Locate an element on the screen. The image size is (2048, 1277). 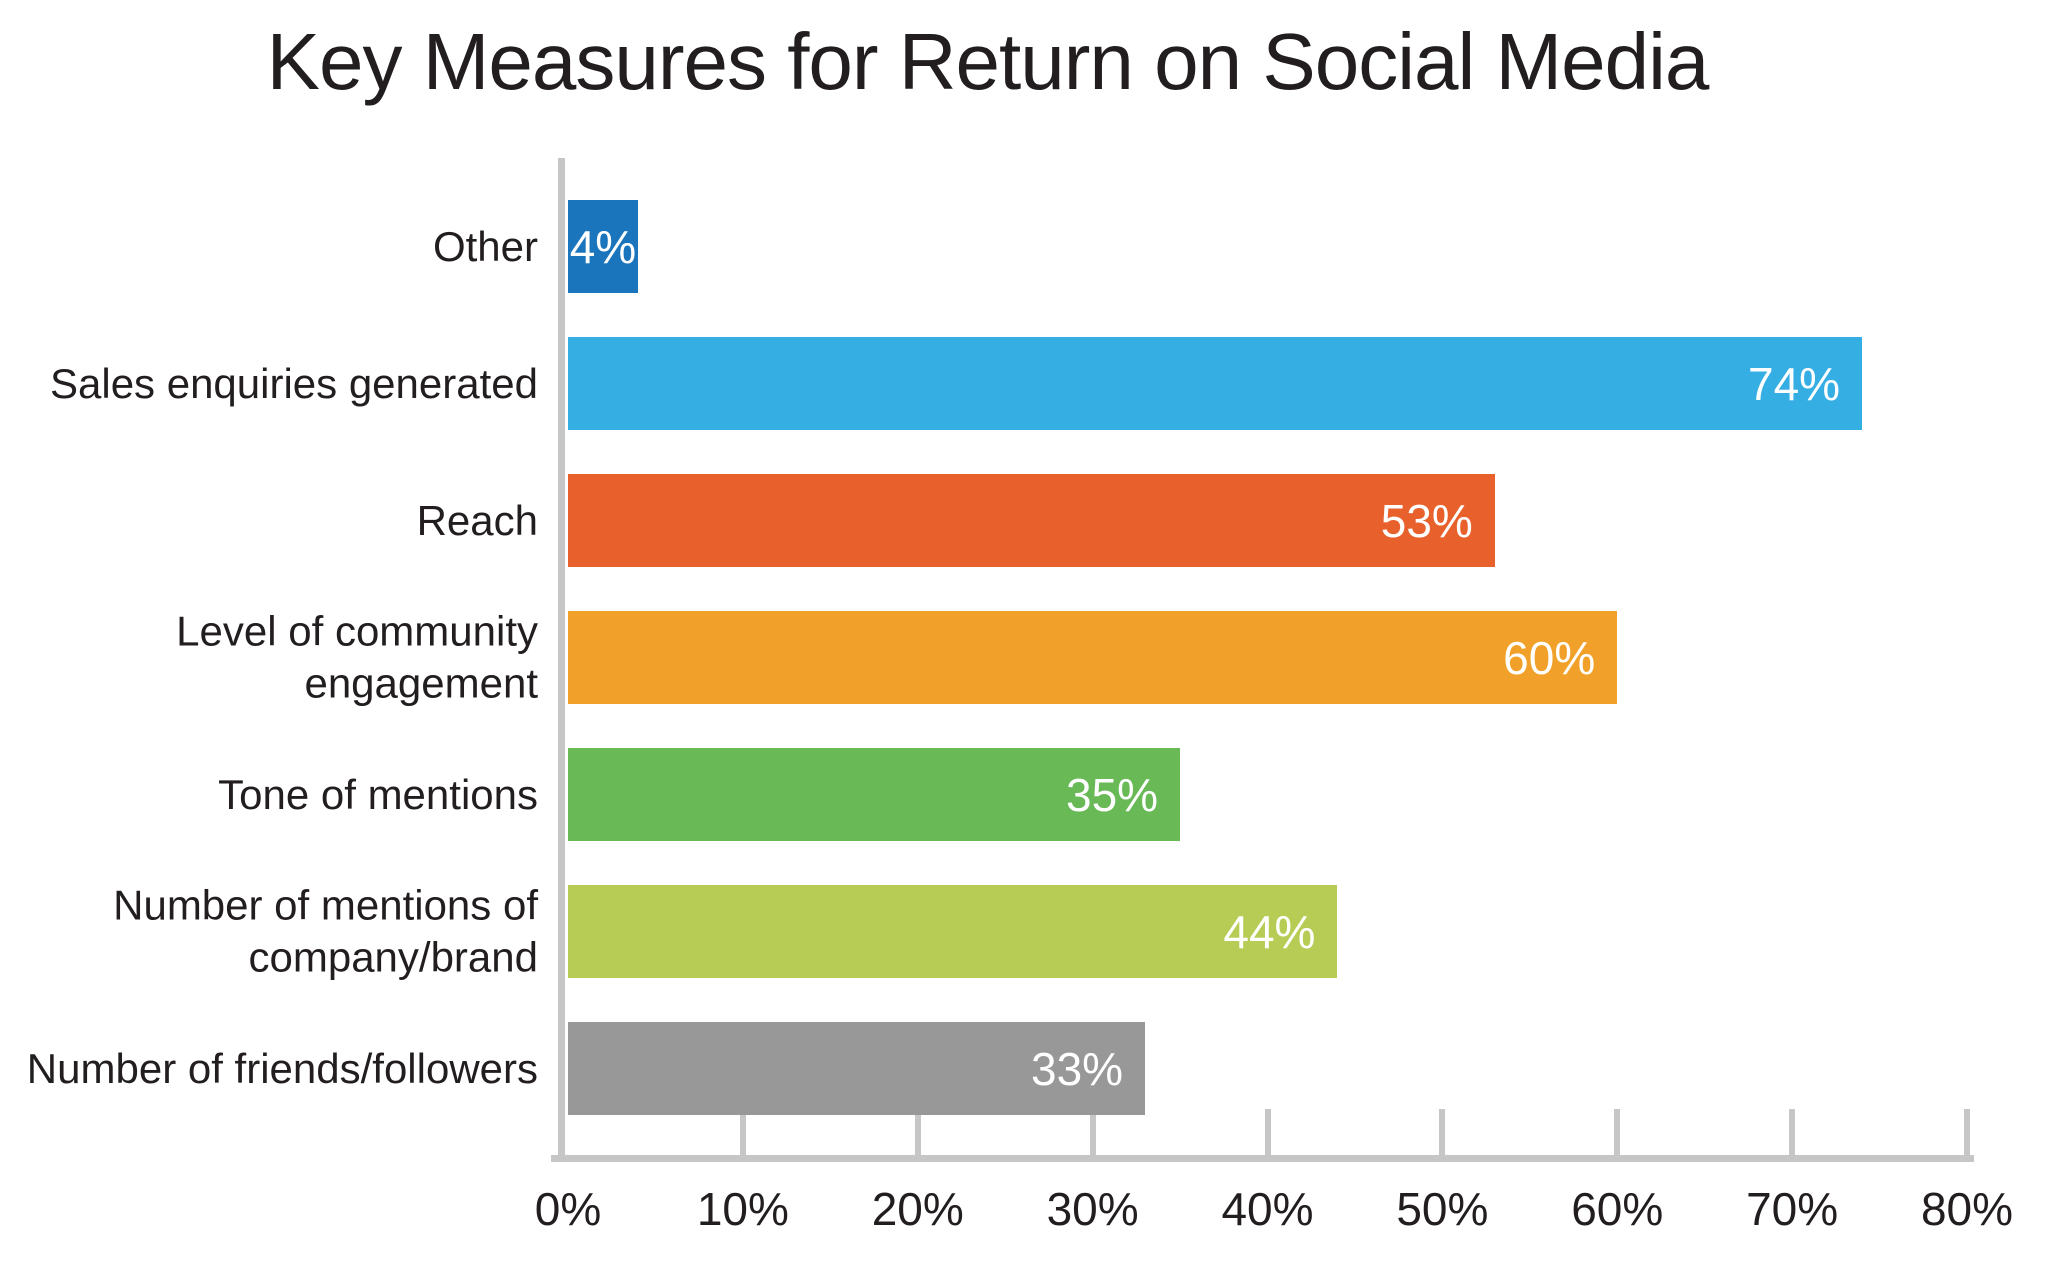
x-axis-tick-label-70: 70% is located at coordinates (1792, 1209).